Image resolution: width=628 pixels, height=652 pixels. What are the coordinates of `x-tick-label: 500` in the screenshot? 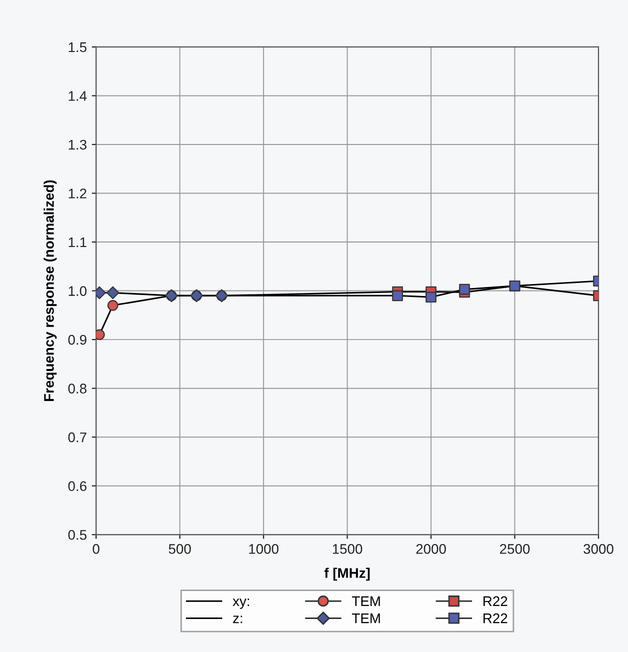 It's located at (179, 549).